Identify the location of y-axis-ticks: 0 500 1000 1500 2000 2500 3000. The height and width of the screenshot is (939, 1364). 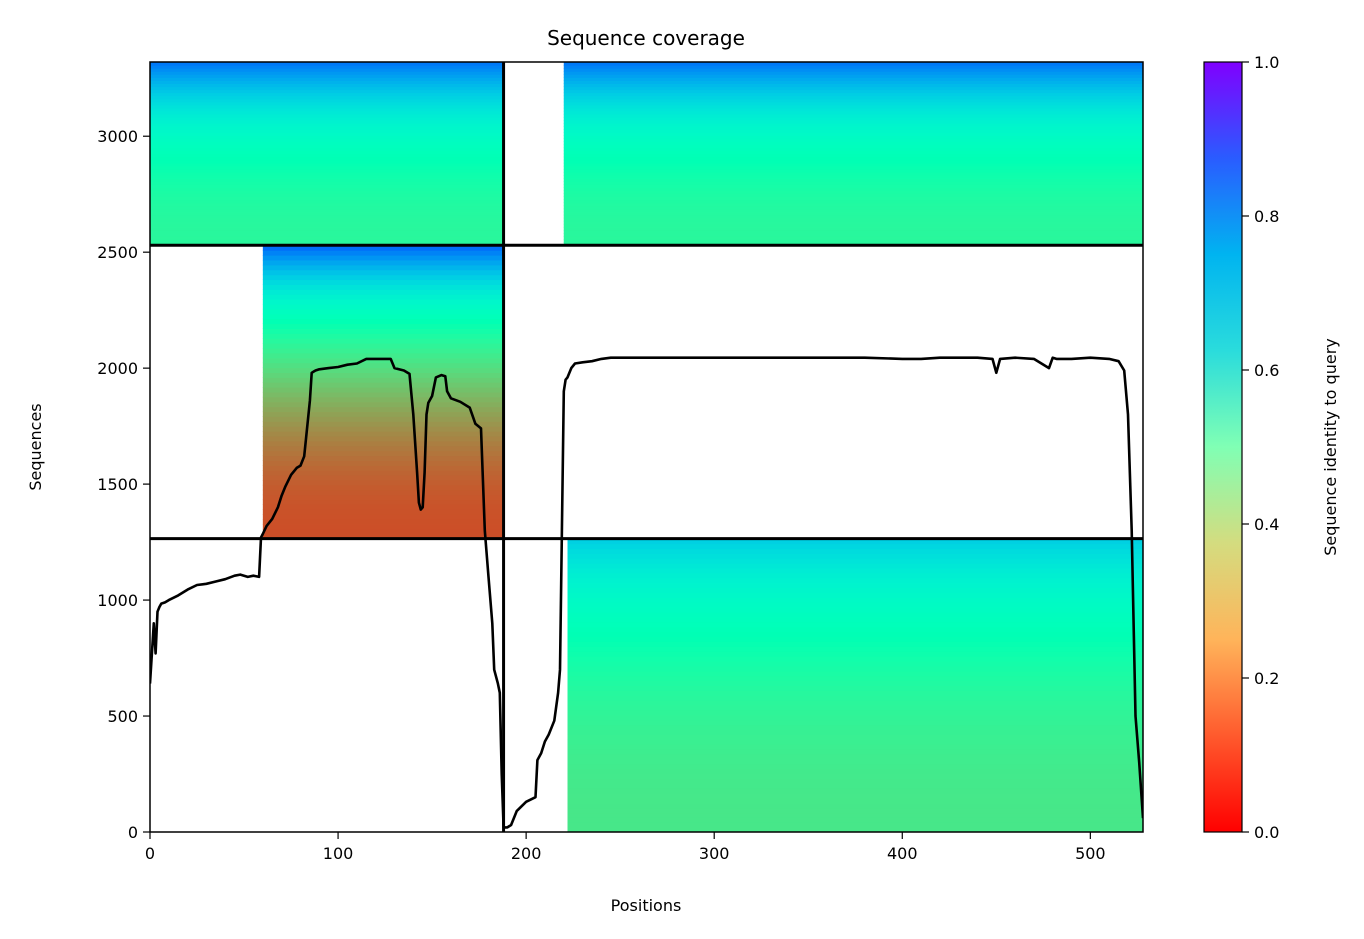
(123, 484).